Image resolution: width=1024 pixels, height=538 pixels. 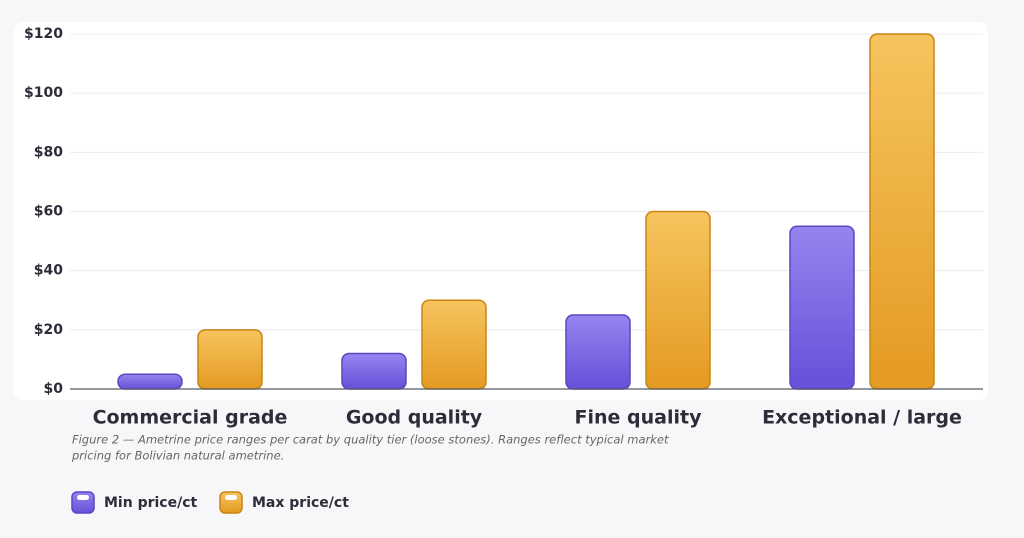 I want to click on y-tick-label: $120, so click(x=43, y=34).